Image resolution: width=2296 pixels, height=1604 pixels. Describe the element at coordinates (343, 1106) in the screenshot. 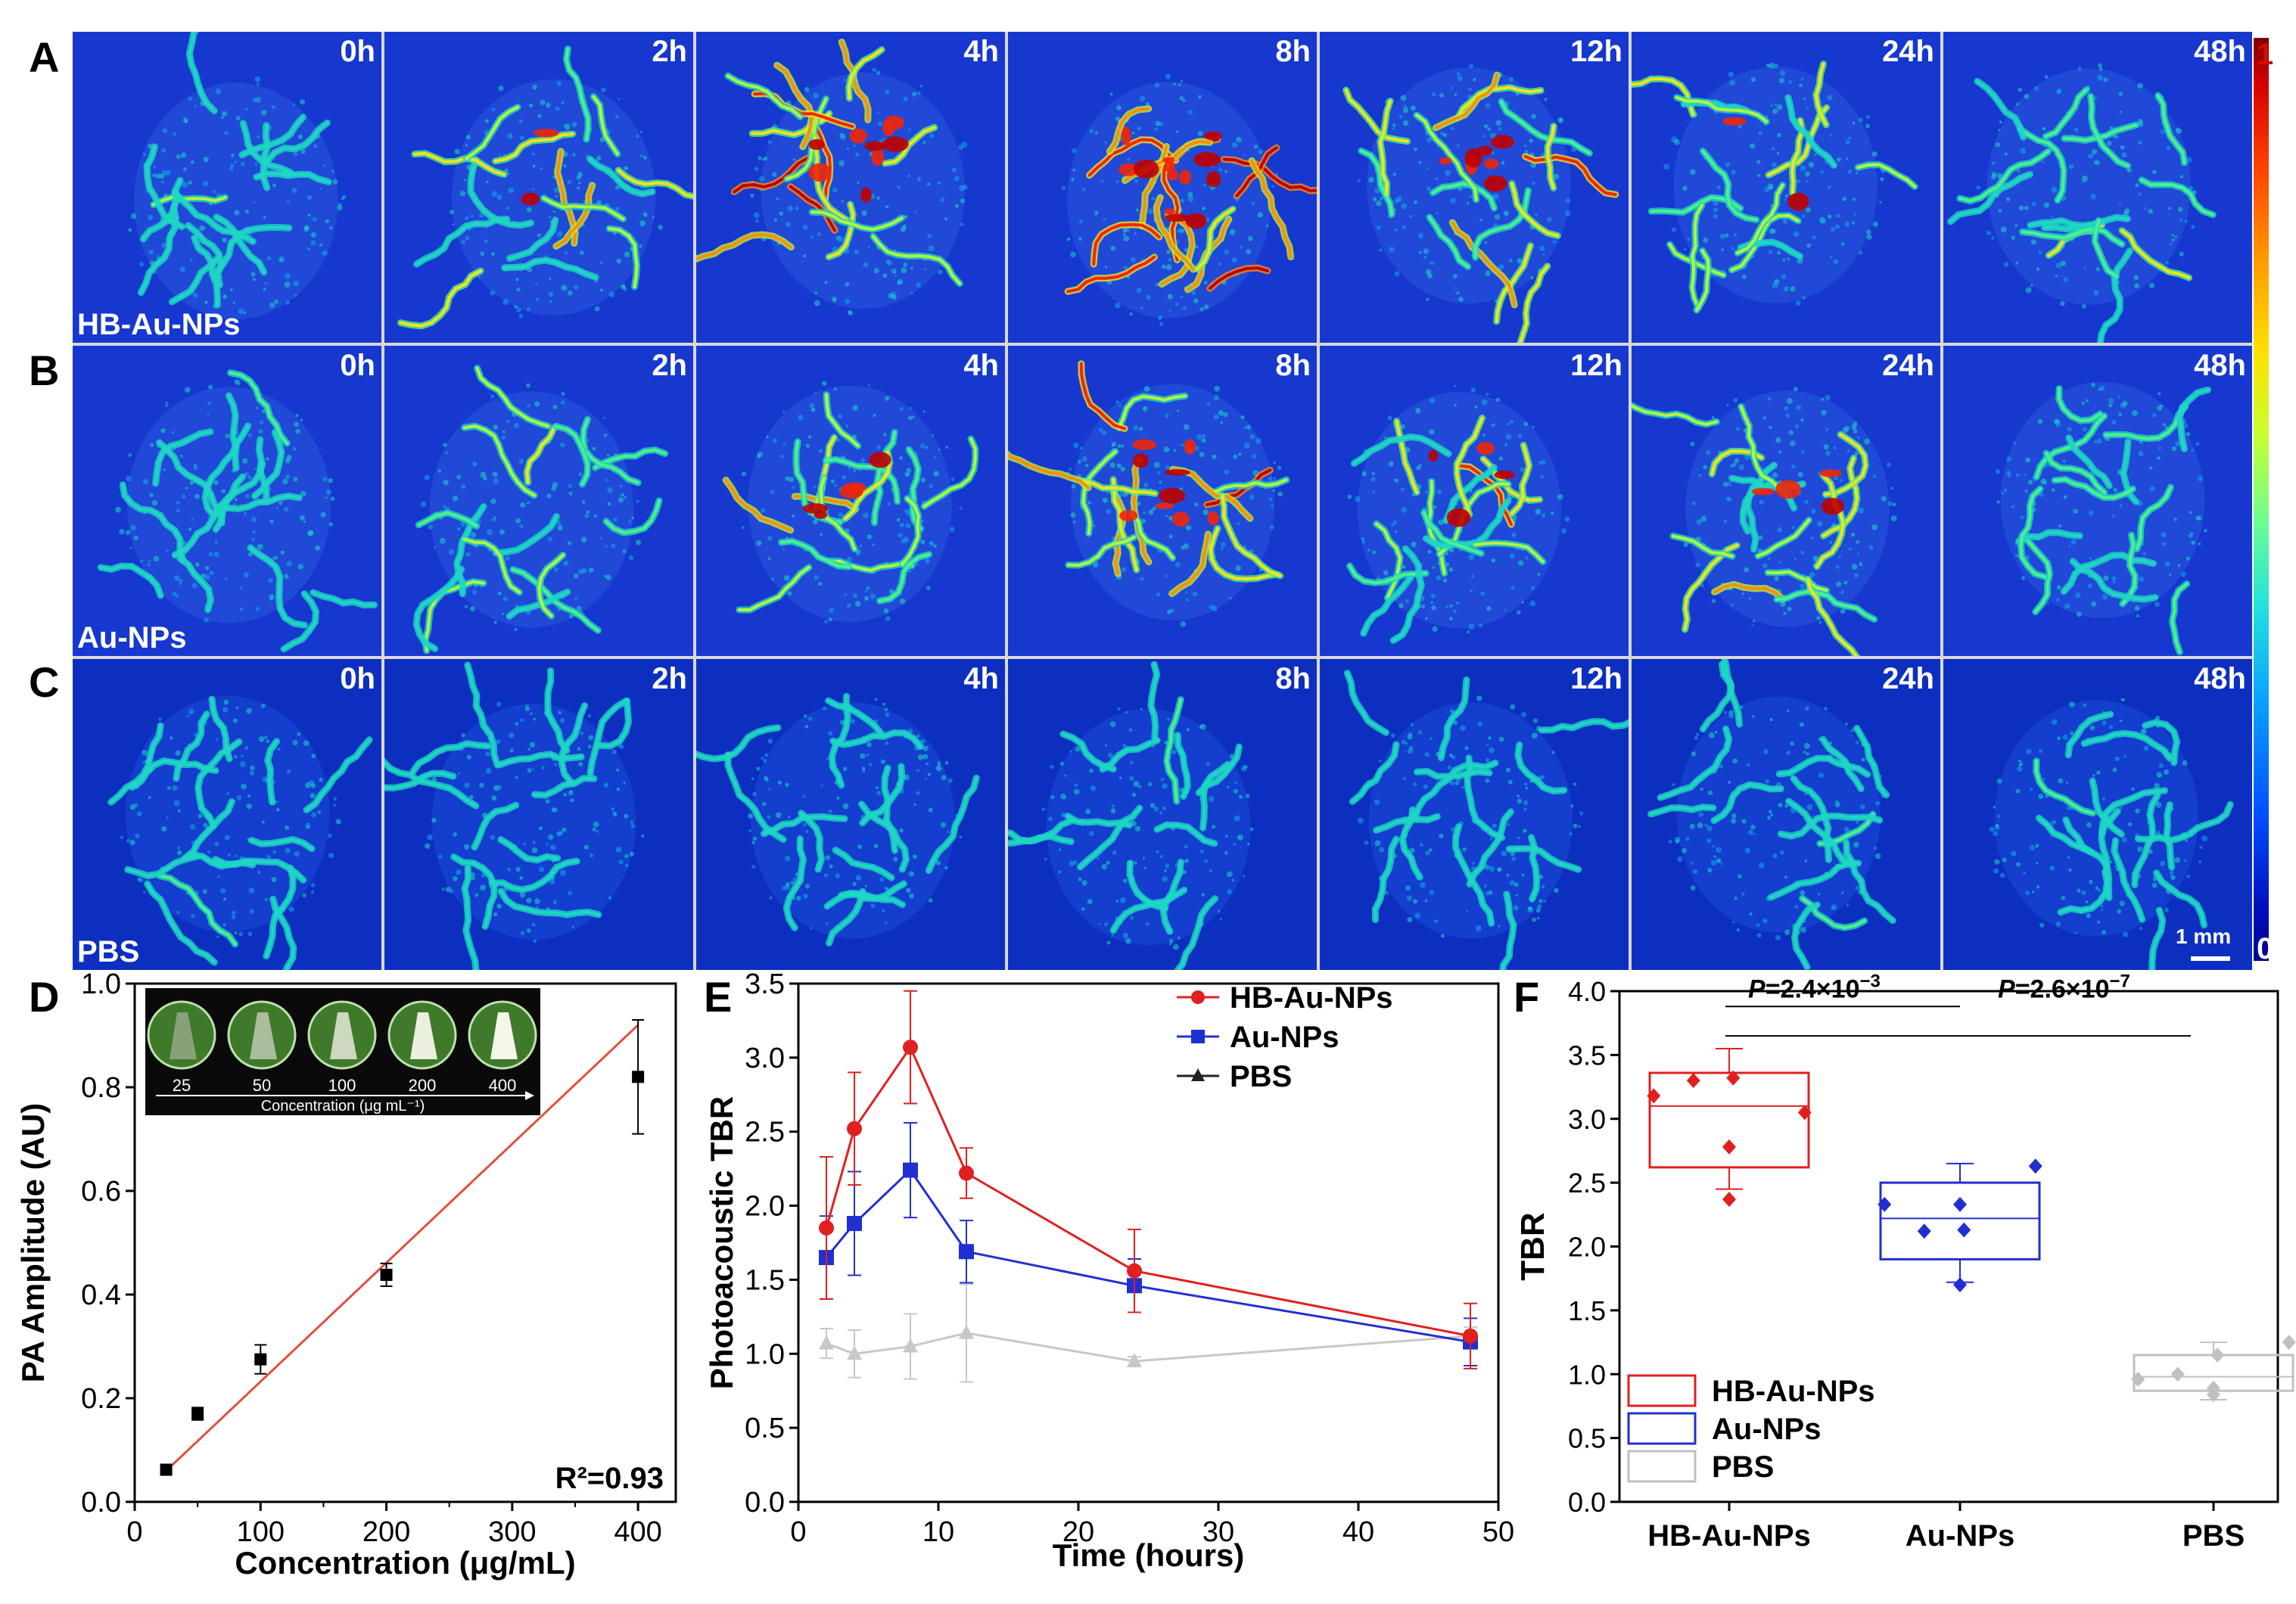

I see `inset-axis-label: Concentration (μg mL⁻¹)` at that location.